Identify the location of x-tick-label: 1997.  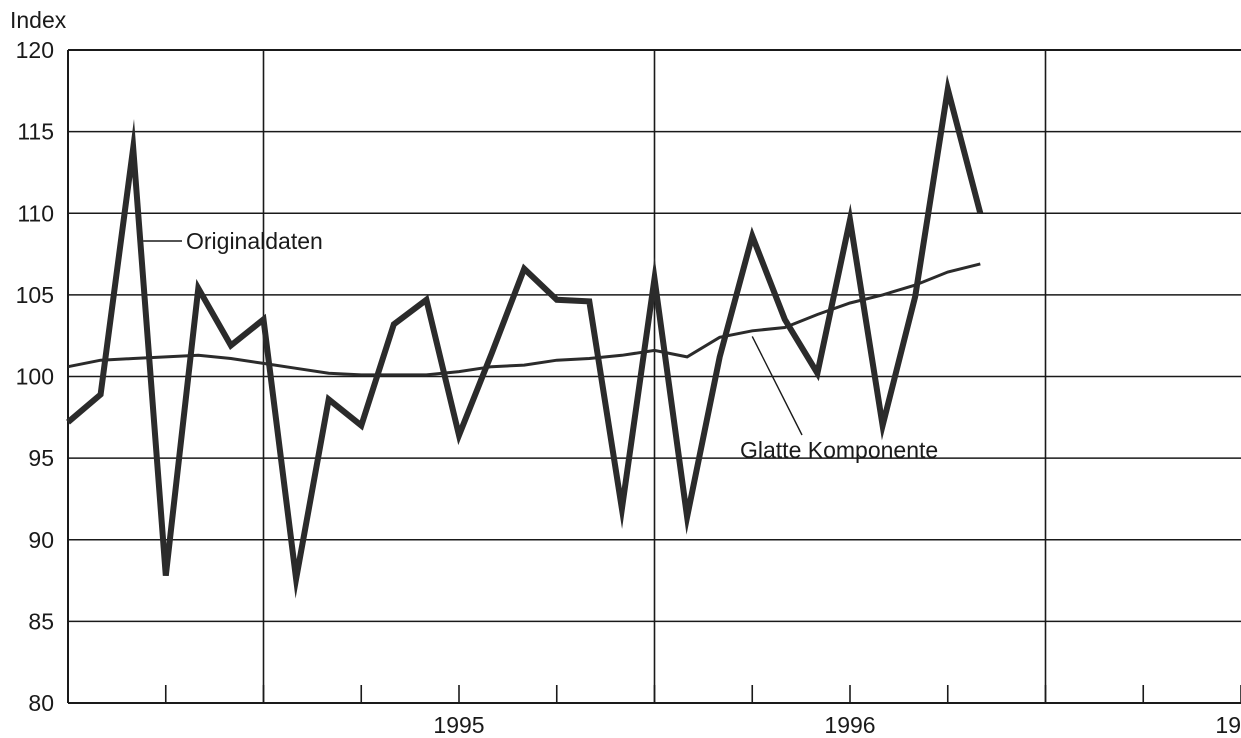
(1228, 725).